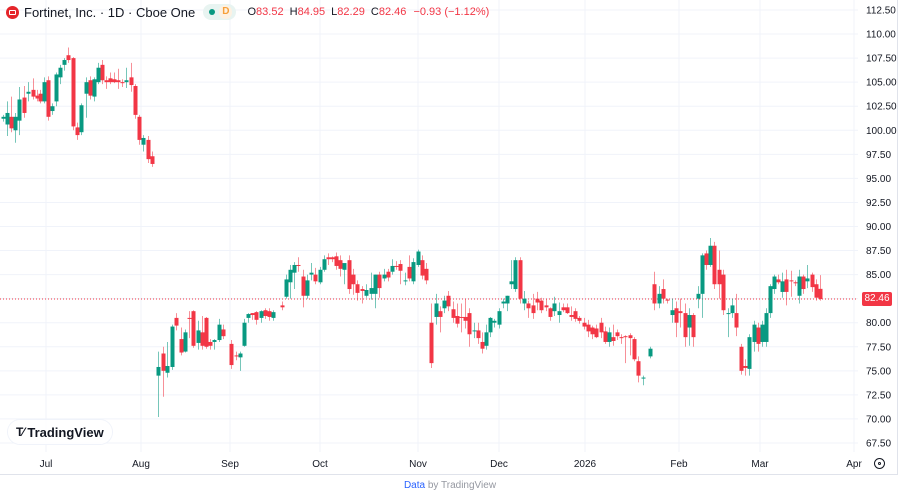 The height and width of the screenshot is (498, 900). What do you see at coordinates (878, 371) in the screenshot?
I see `price-tick-label: 75.00` at bounding box center [878, 371].